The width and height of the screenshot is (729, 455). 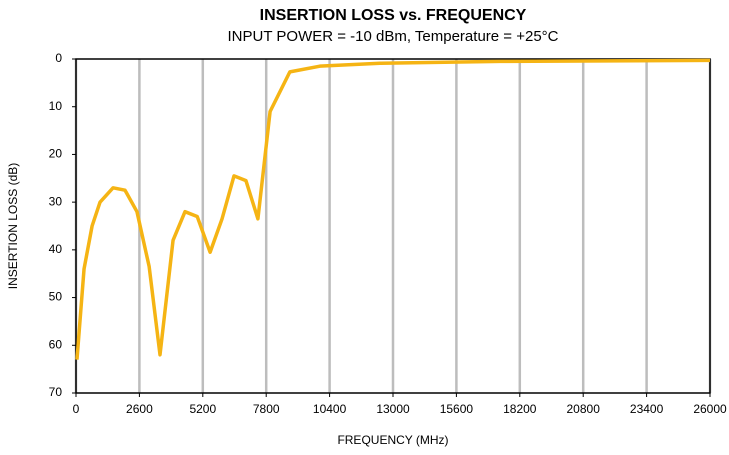 I want to click on chart-title: INSERTION LOSS vs. FREQUENCY, so click(x=393, y=15).